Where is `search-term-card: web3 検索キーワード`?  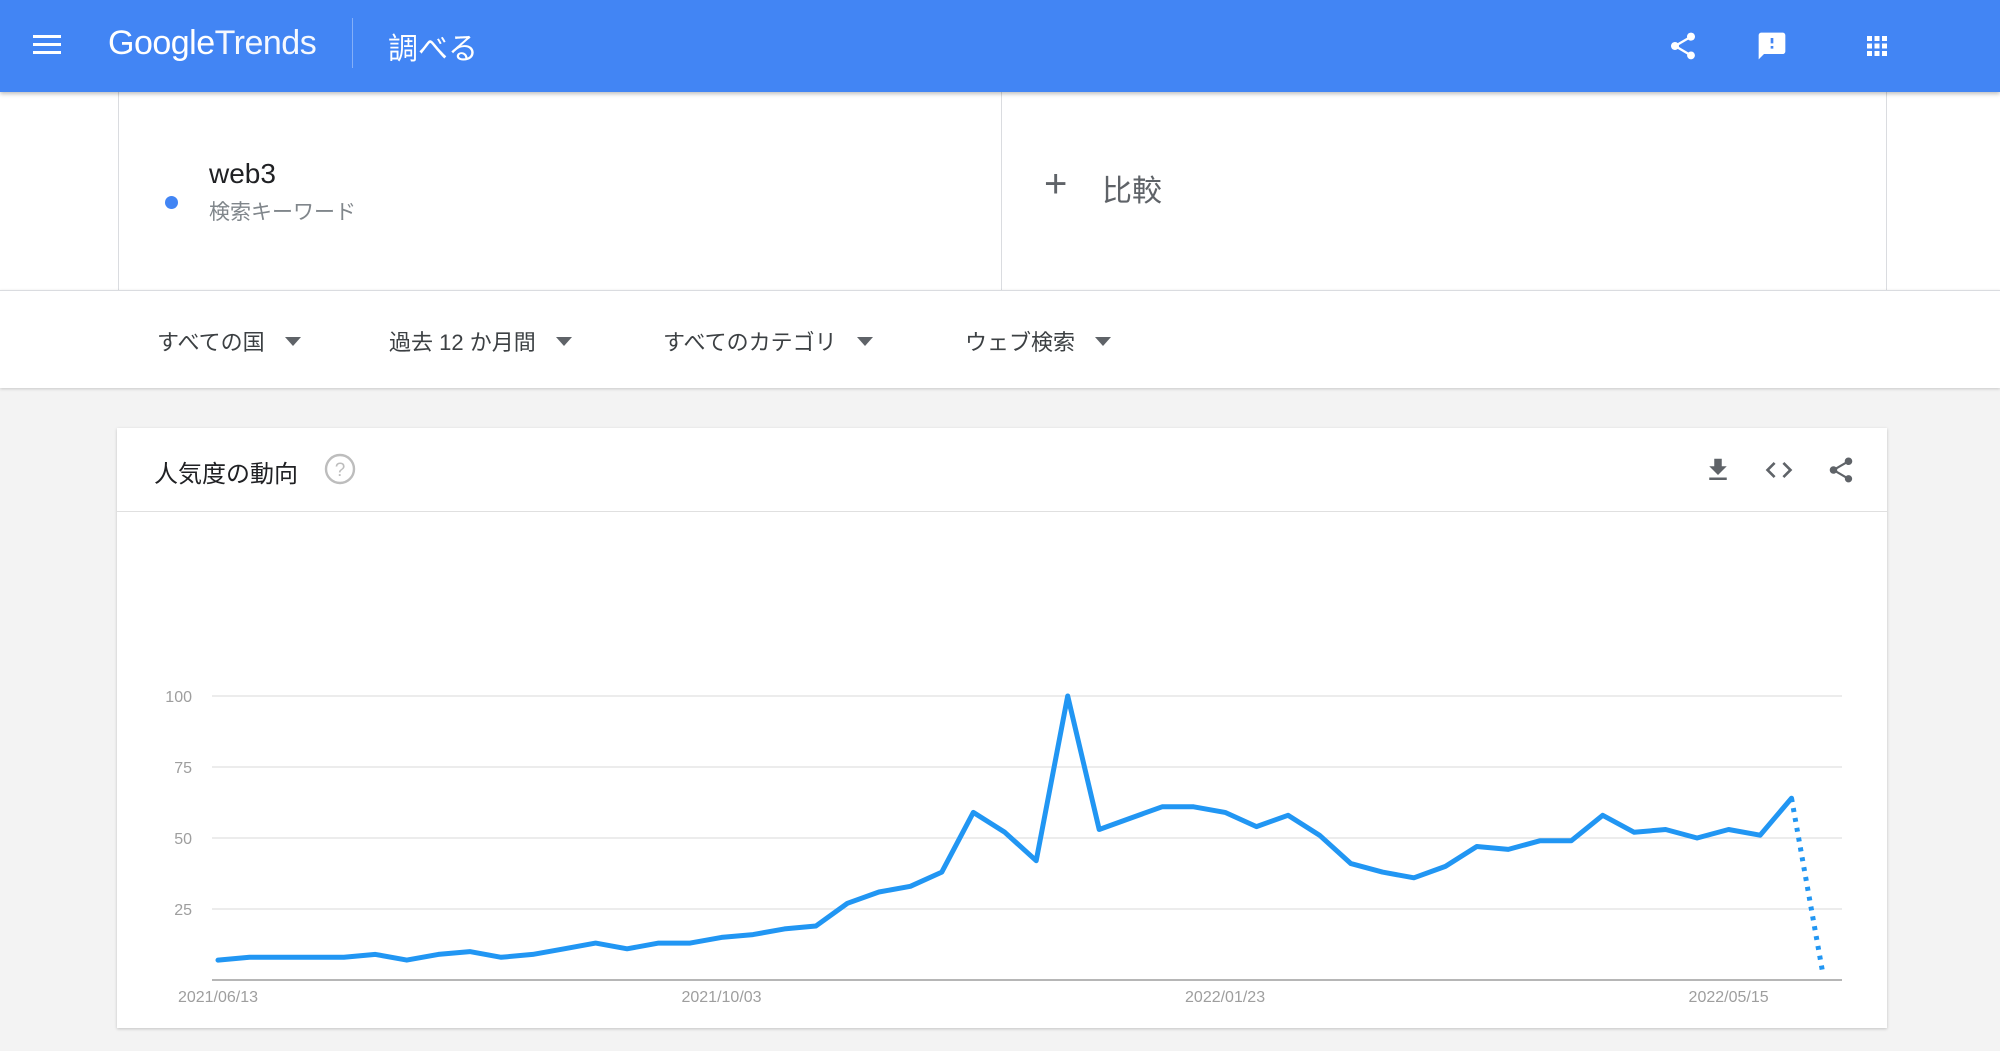 search-term-card: web3 検索キーワード is located at coordinates (560, 191).